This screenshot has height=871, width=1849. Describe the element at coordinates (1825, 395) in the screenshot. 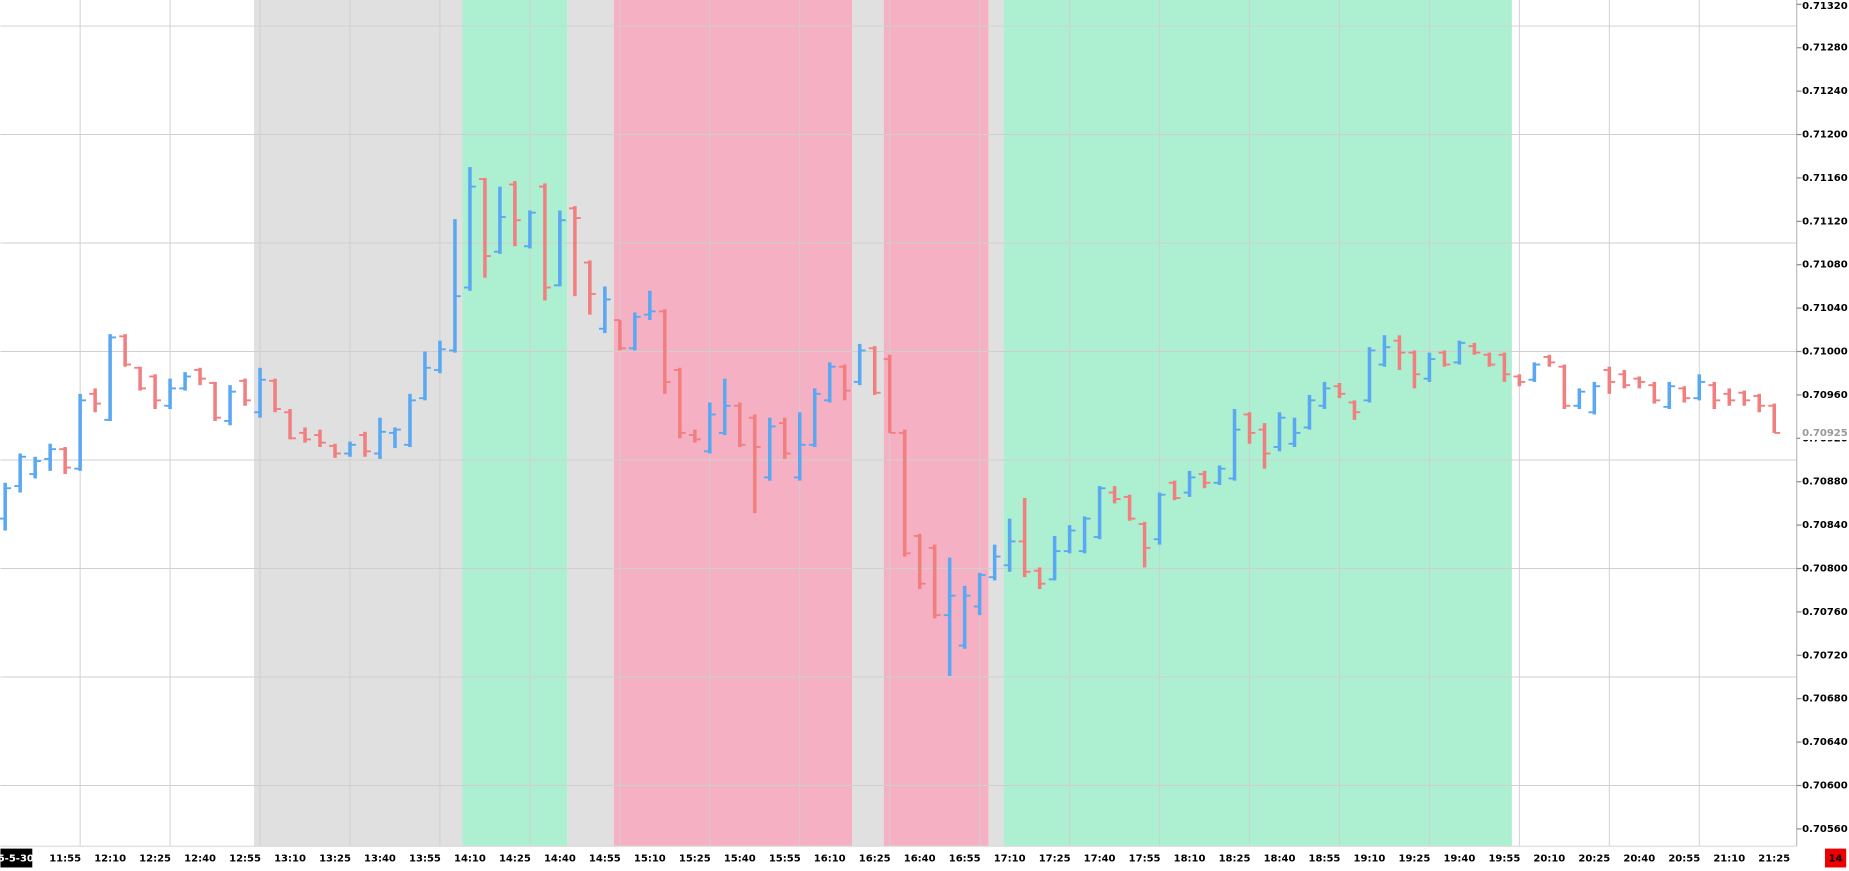

I see `y-tick-label: 0.70960` at that location.